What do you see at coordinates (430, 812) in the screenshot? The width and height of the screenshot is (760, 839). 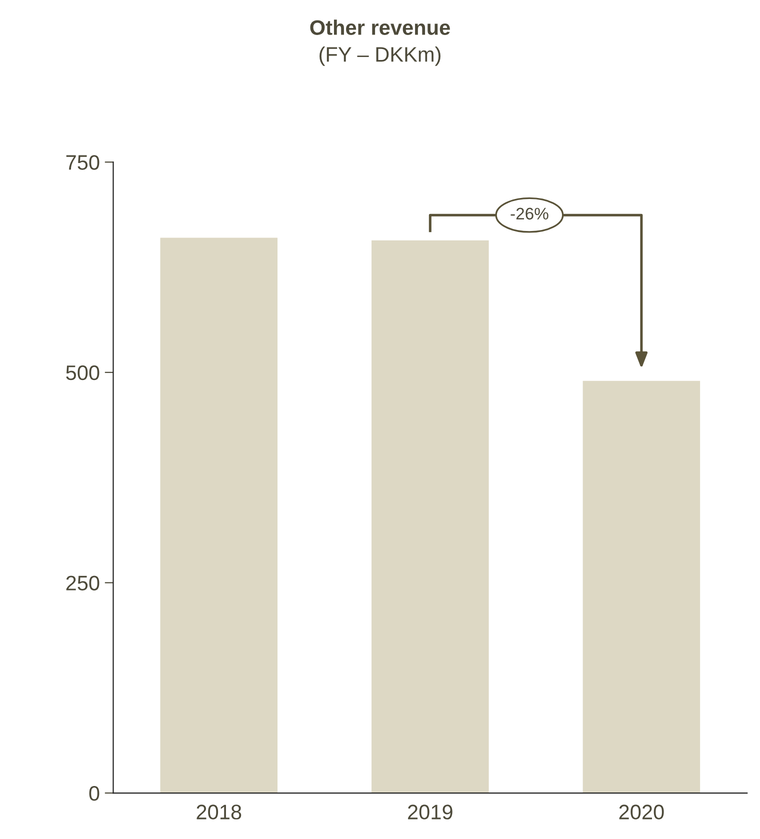 I see `x-tick-label: 2019` at bounding box center [430, 812].